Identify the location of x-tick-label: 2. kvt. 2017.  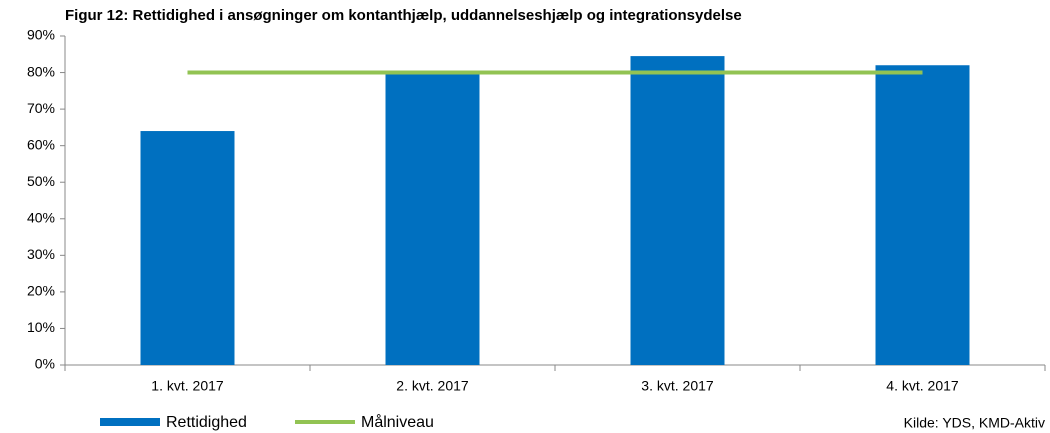
(432, 386).